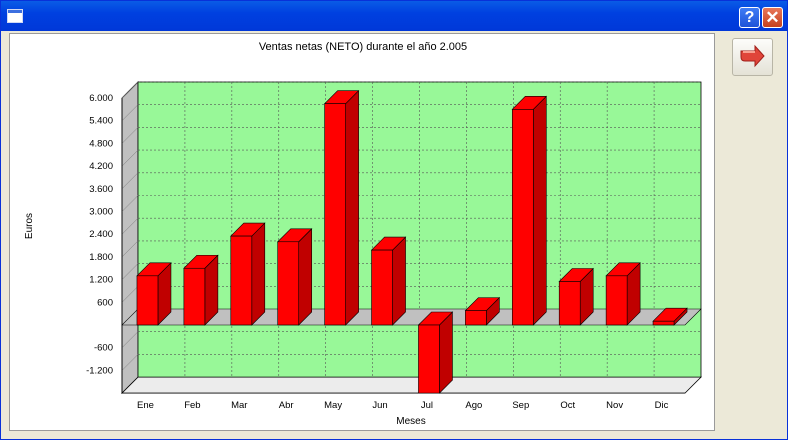 This screenshot has height=440, width=788. I want to click on x-tick-label: Feb, so click(192, 405).